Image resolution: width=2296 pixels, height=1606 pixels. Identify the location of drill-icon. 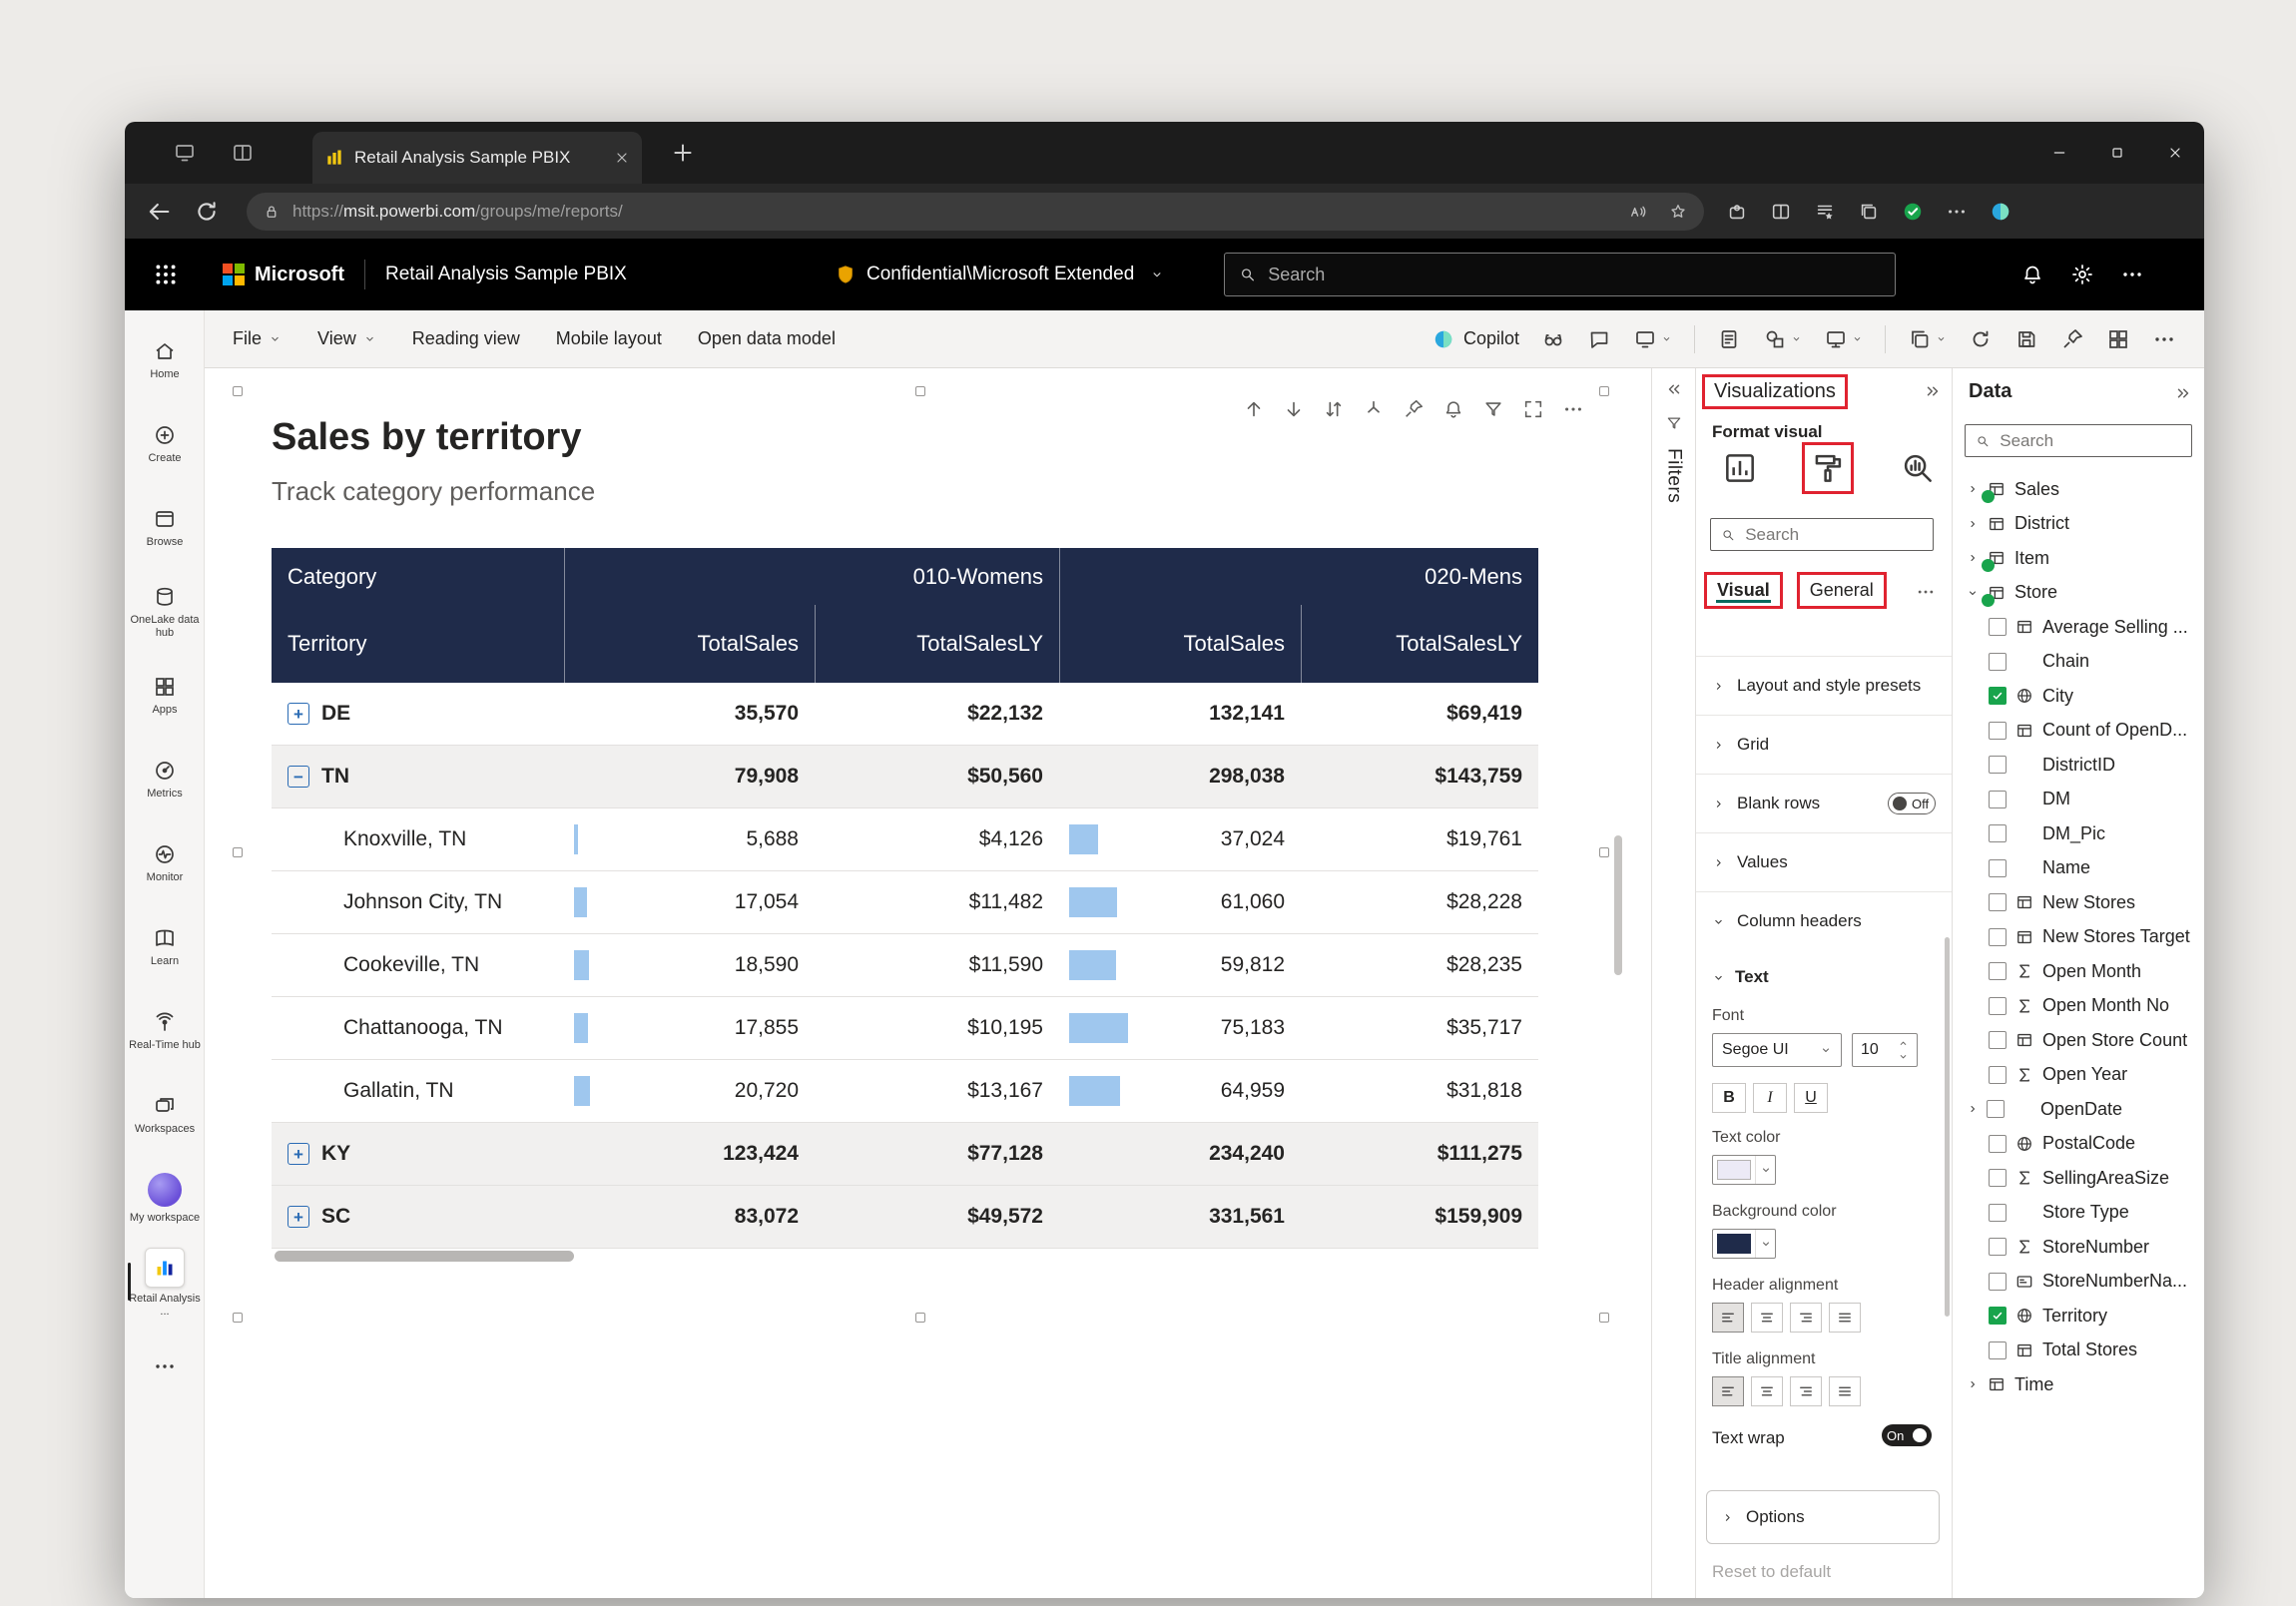
(1374, 409).